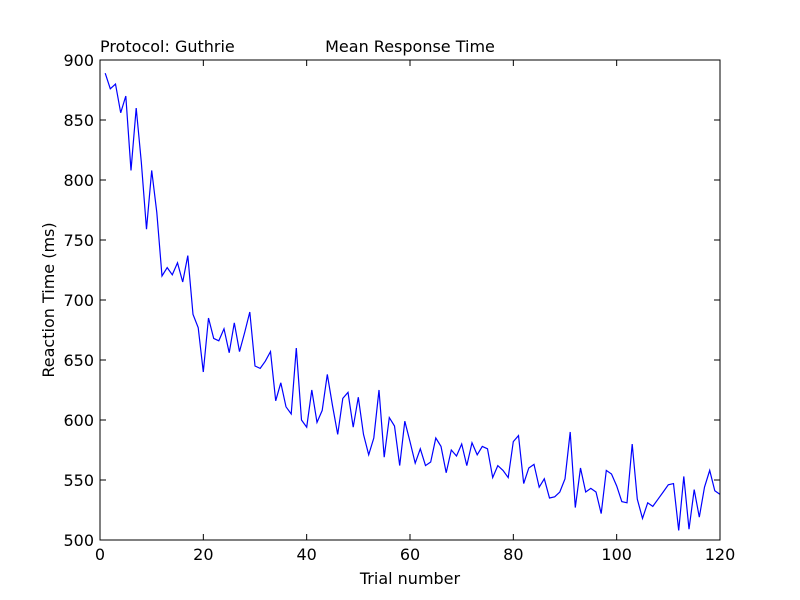  Describe the element at coordinates (78, 240) in the screenshot. I see `y-tick-label: 750` at that location.